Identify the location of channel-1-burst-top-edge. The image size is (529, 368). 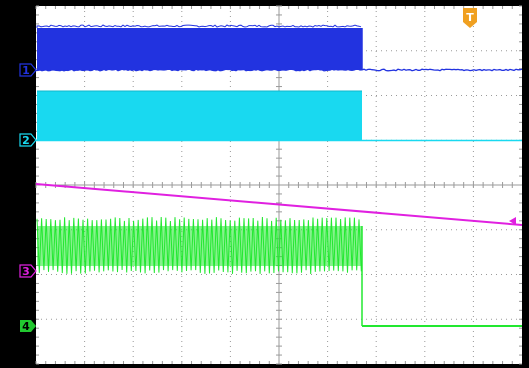
(199, 26).